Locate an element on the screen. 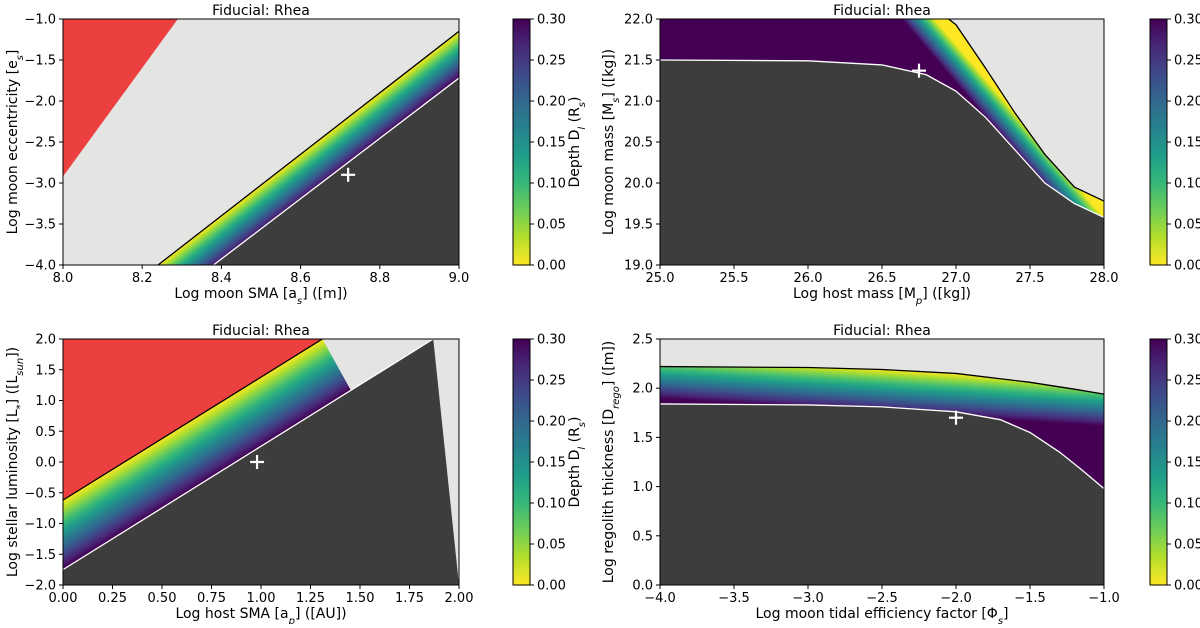 The width and height of the screenshot is (1200, 628). y-tick-label: −2.0 is located at coordinates (40, 586).